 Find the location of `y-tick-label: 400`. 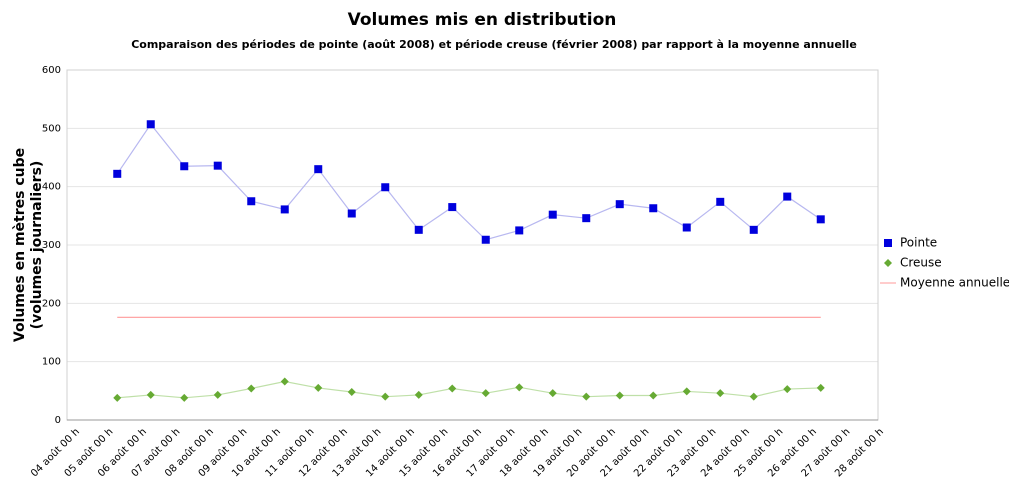

y-tick-label: 400 is located at coordinates (51, 187).